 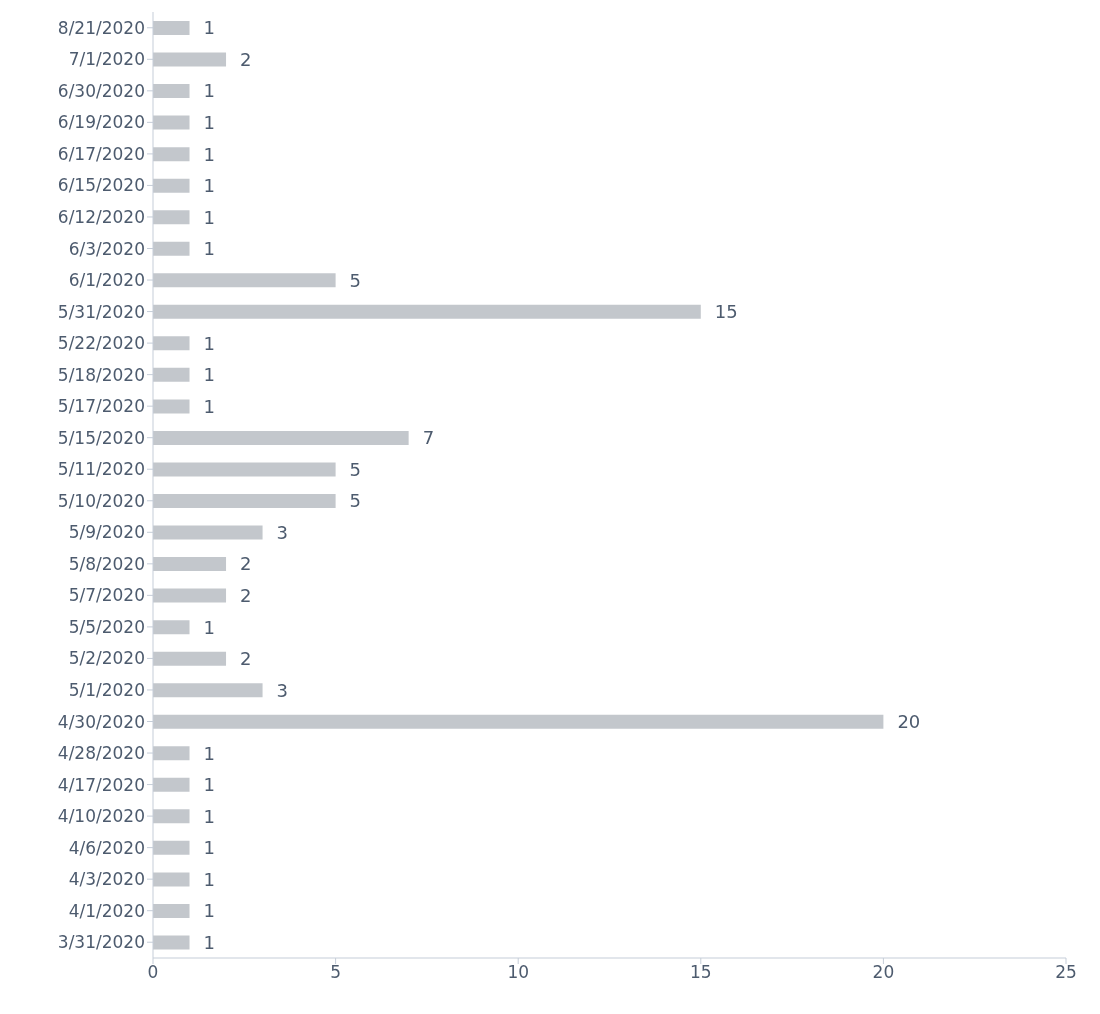 I want to click on y-tick-label: 6/15/2020, so click(x=101, y=185).